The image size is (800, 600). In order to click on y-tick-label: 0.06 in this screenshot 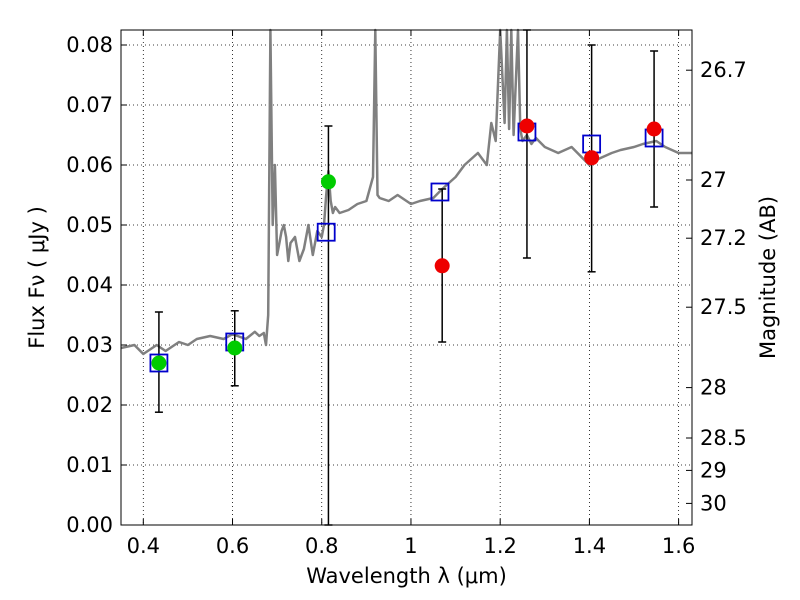, I will do `click(89, 165)`.